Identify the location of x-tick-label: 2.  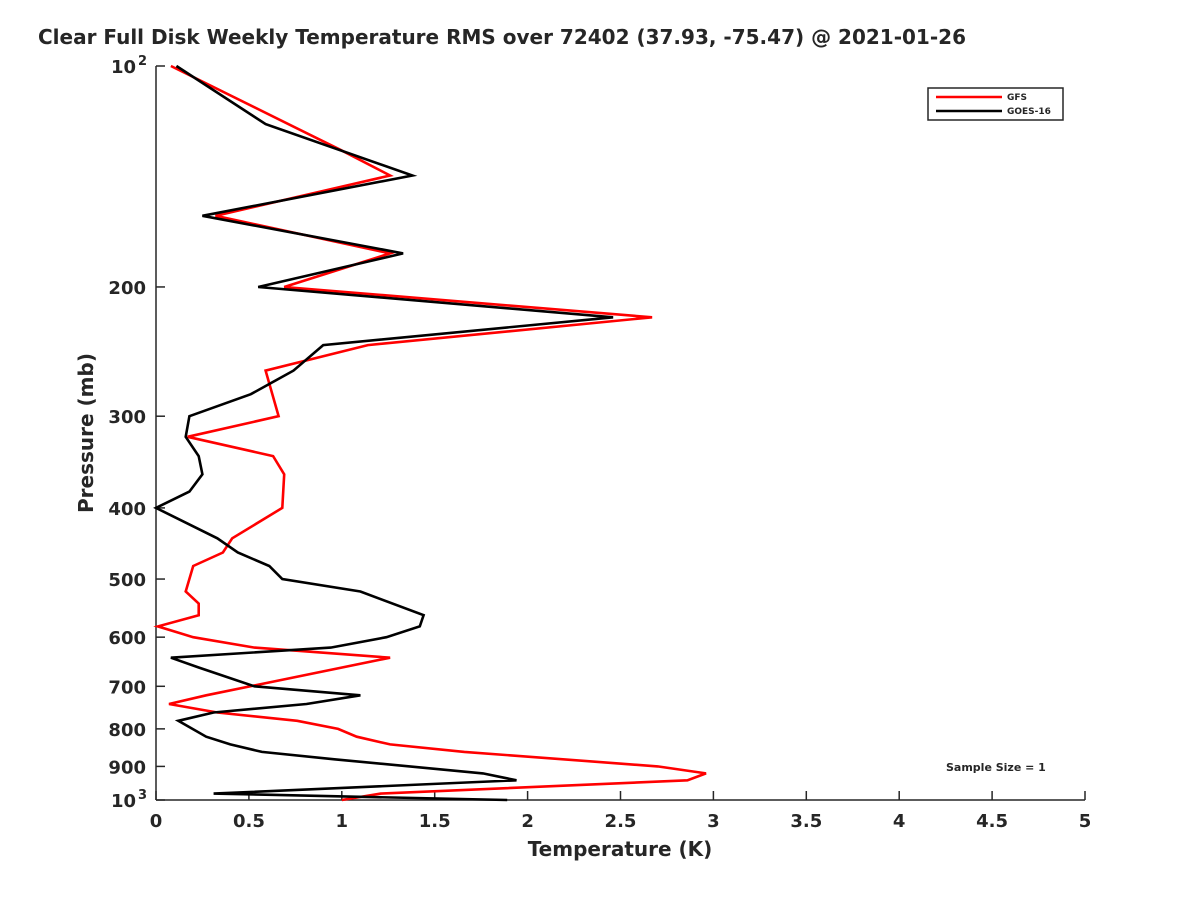
(527, 821).